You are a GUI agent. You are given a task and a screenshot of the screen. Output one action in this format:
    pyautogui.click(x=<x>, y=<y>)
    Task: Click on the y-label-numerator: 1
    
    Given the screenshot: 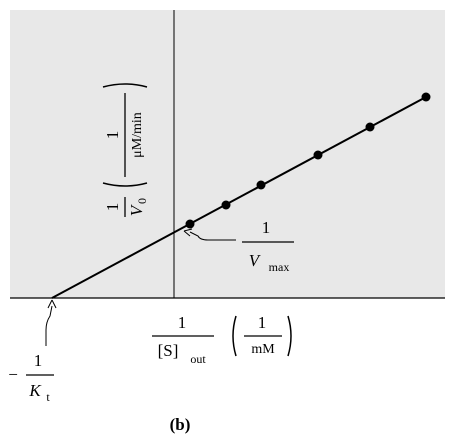 What is the action you would take?
    pyautogui.click(x=112, y=207)
    